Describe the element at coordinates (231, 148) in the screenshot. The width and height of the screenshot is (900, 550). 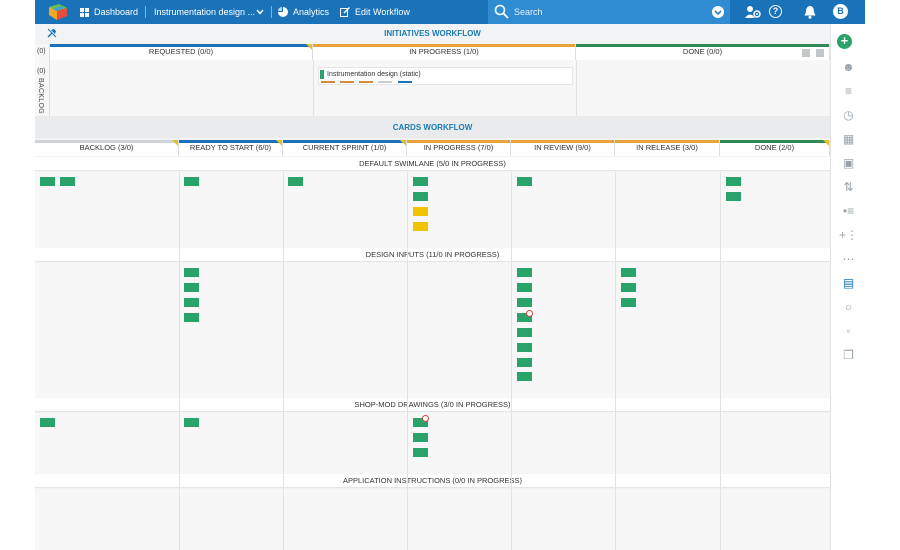
I see `card-column-ready-to-start: READY TO START (6/0)` at that location.